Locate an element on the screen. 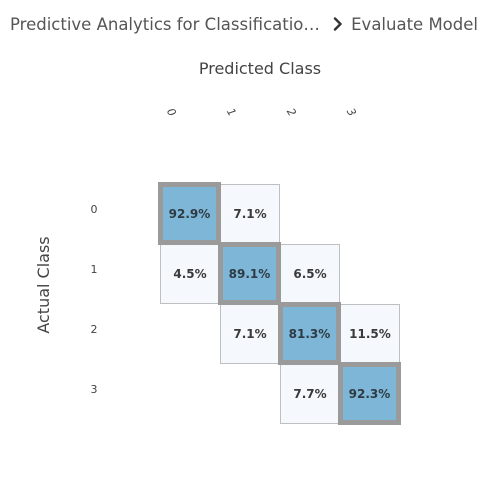 This screenshot has width=482, height=482. matrix-cell-r2-c1: 7.1% is located at coordinates (250, 334).